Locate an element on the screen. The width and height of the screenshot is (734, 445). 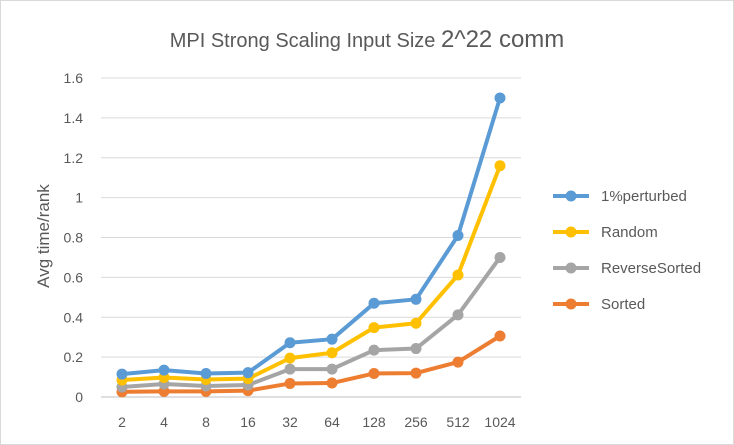
series-line is located at coordinates (311, 363).